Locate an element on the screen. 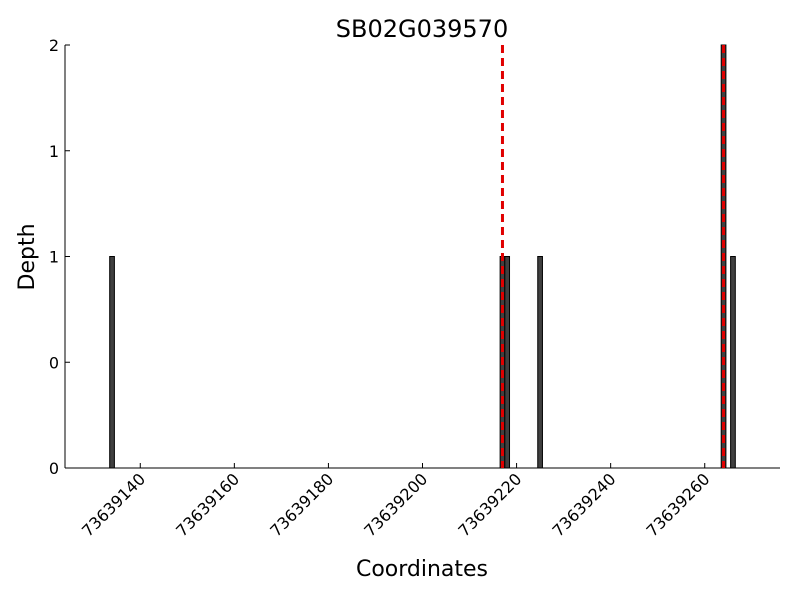 This screenshot has width=800, height=600. x-tick-label: 73639240 is located at coordinates (583, 504).